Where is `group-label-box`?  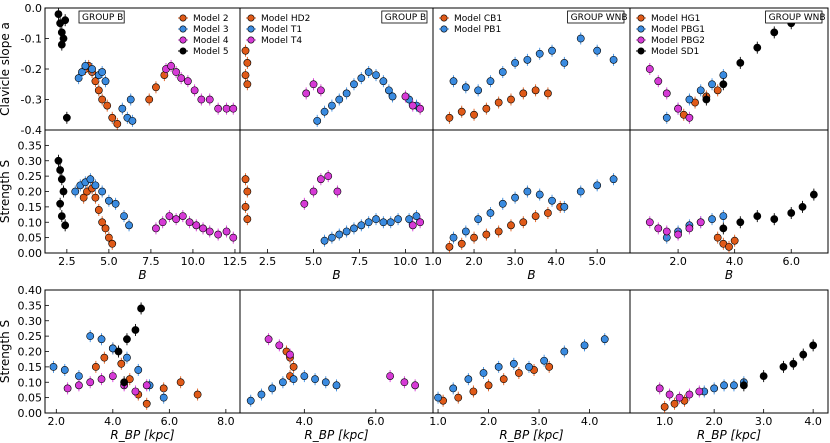
group-label-box is located at coordinates (101, 17).